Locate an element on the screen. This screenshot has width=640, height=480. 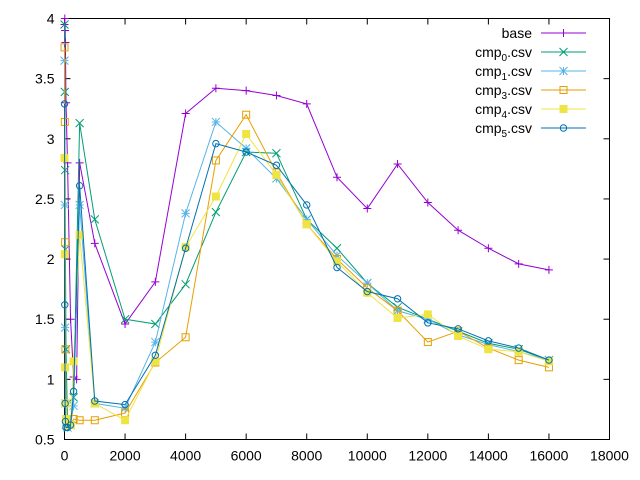
legend-label-subscript: 4 is located at coordinates (505, 115).